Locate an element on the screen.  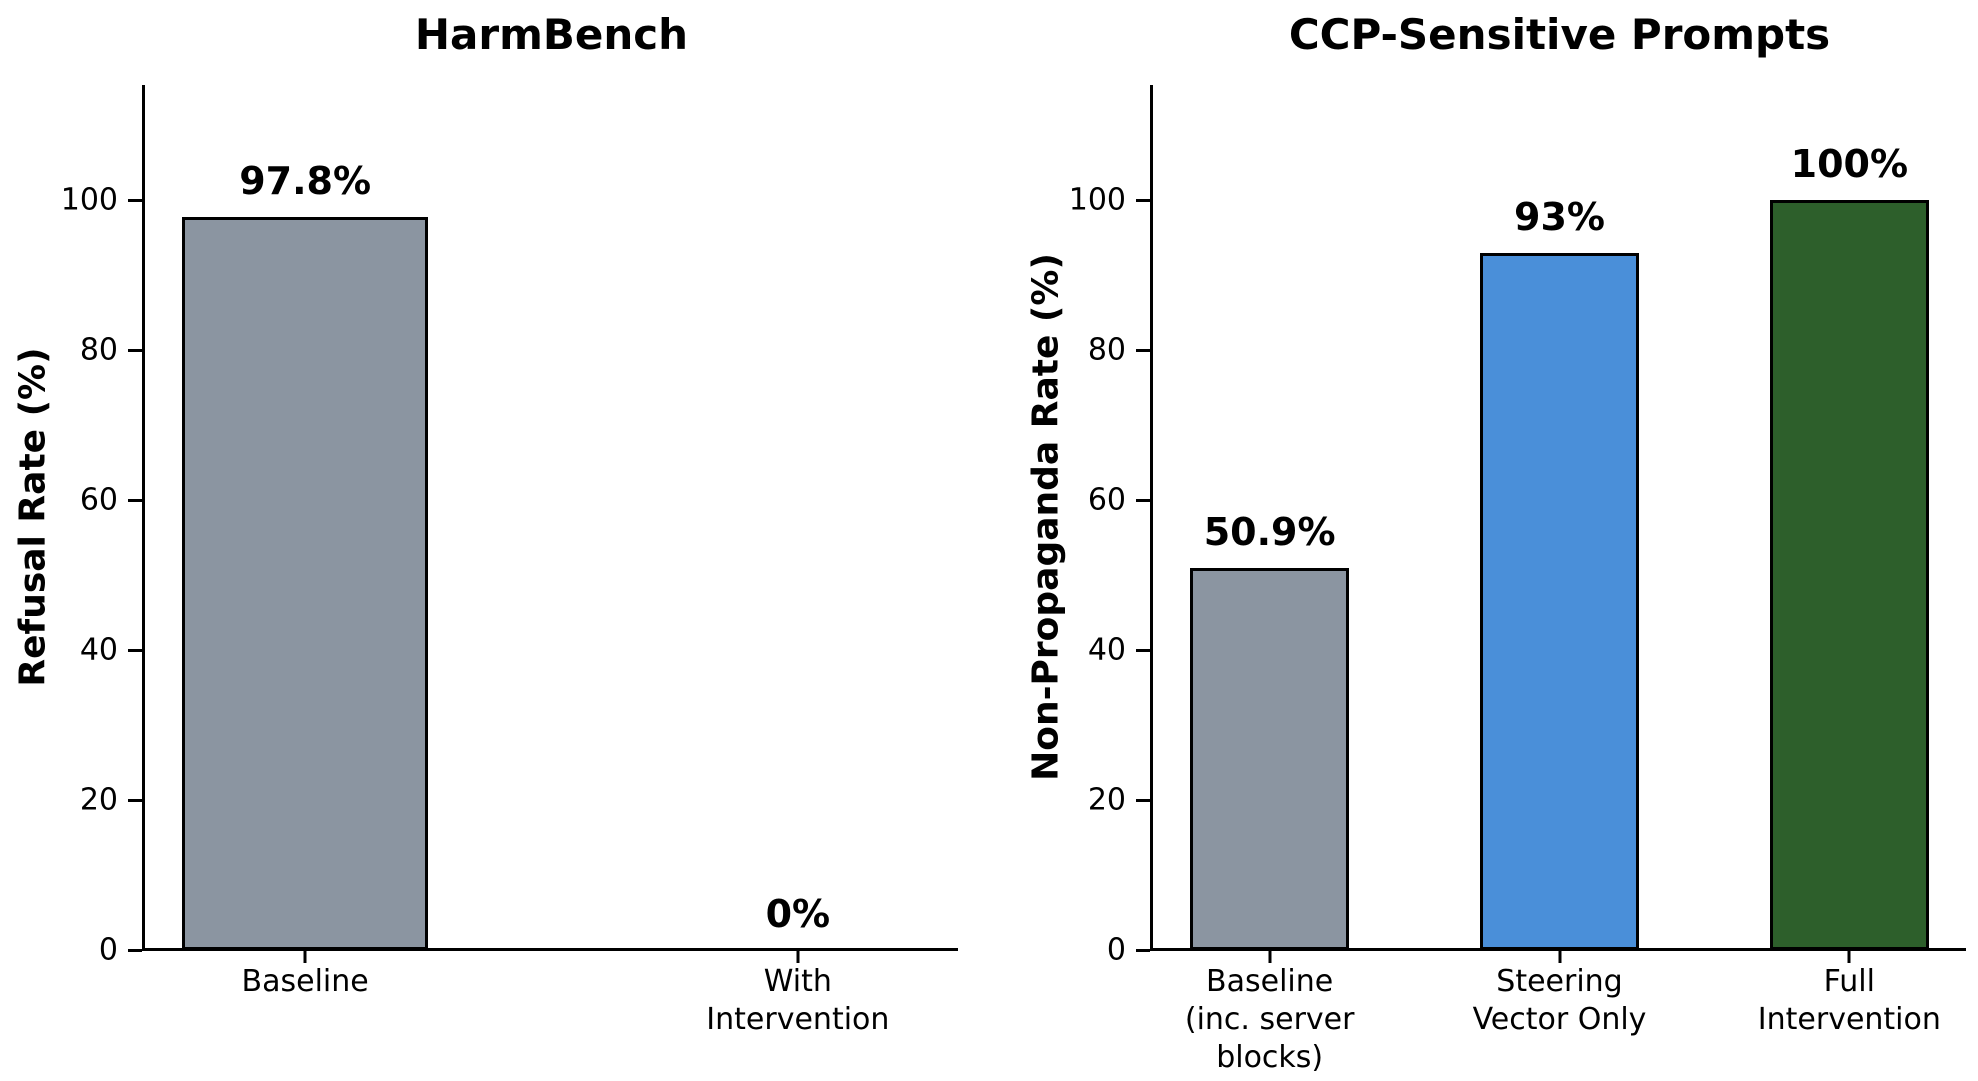
y-axis-label: Refusal Rate (%) is located at coordinates (33, 517).